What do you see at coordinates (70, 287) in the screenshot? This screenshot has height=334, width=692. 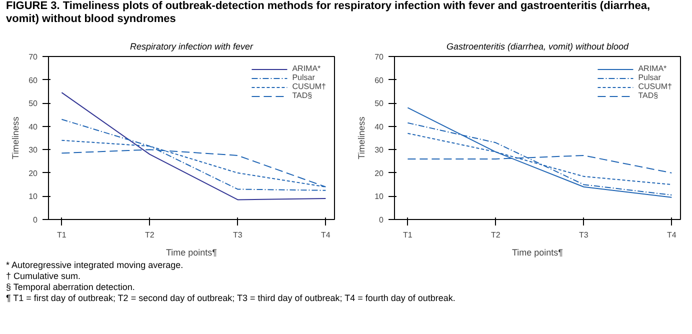 I see `text: § Temporal aberration detection.` at bounding box center [70, 287].